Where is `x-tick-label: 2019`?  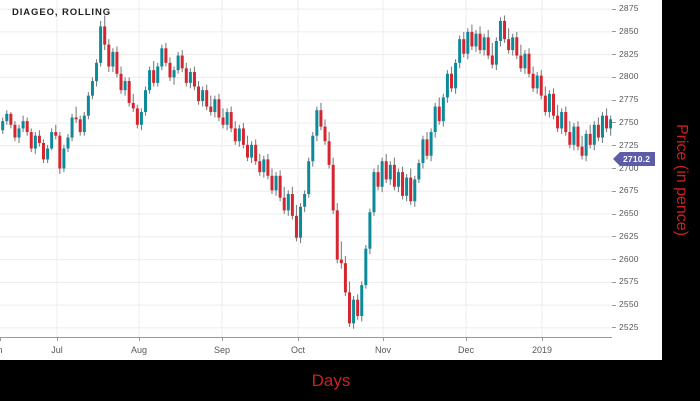 x-tick-label: 2019 is located at coordinates (542, 350).